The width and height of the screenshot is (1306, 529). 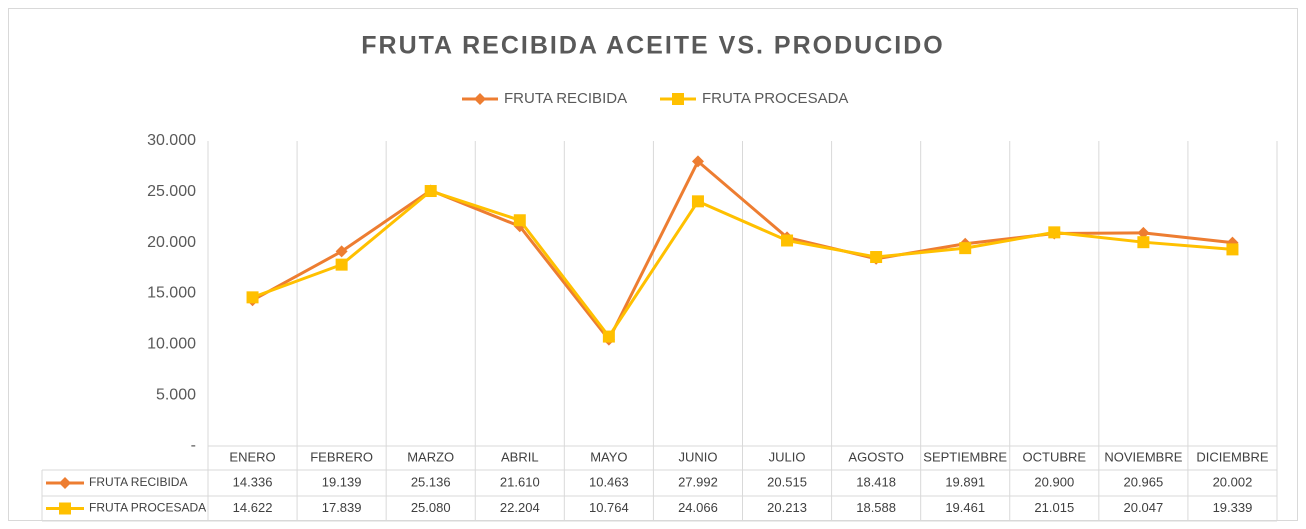 I want to click on table-cell: 21.015, so click(x=1054, y=507).